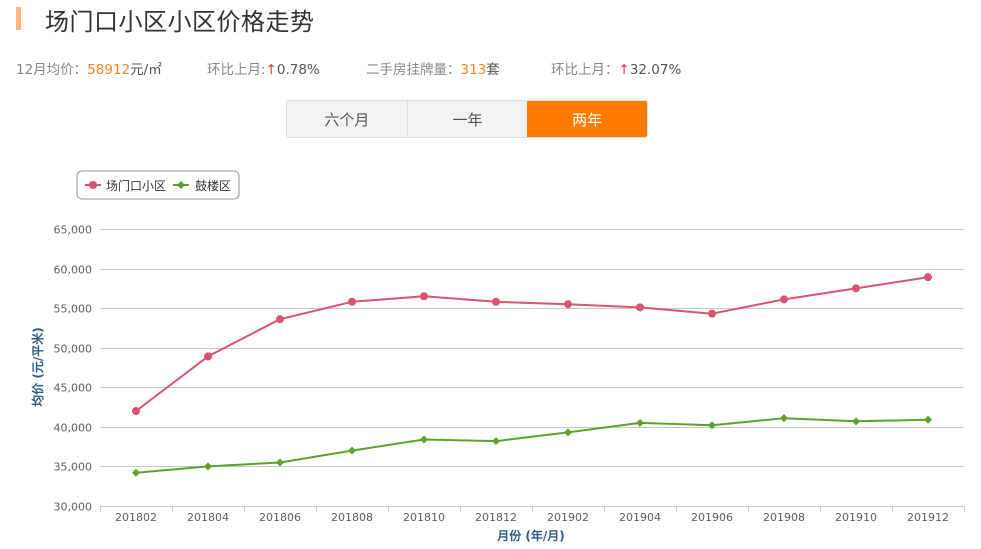 This screenshot has width=981, height=549. I want to click on y-tick-label: 55,000, so click(73, 309).